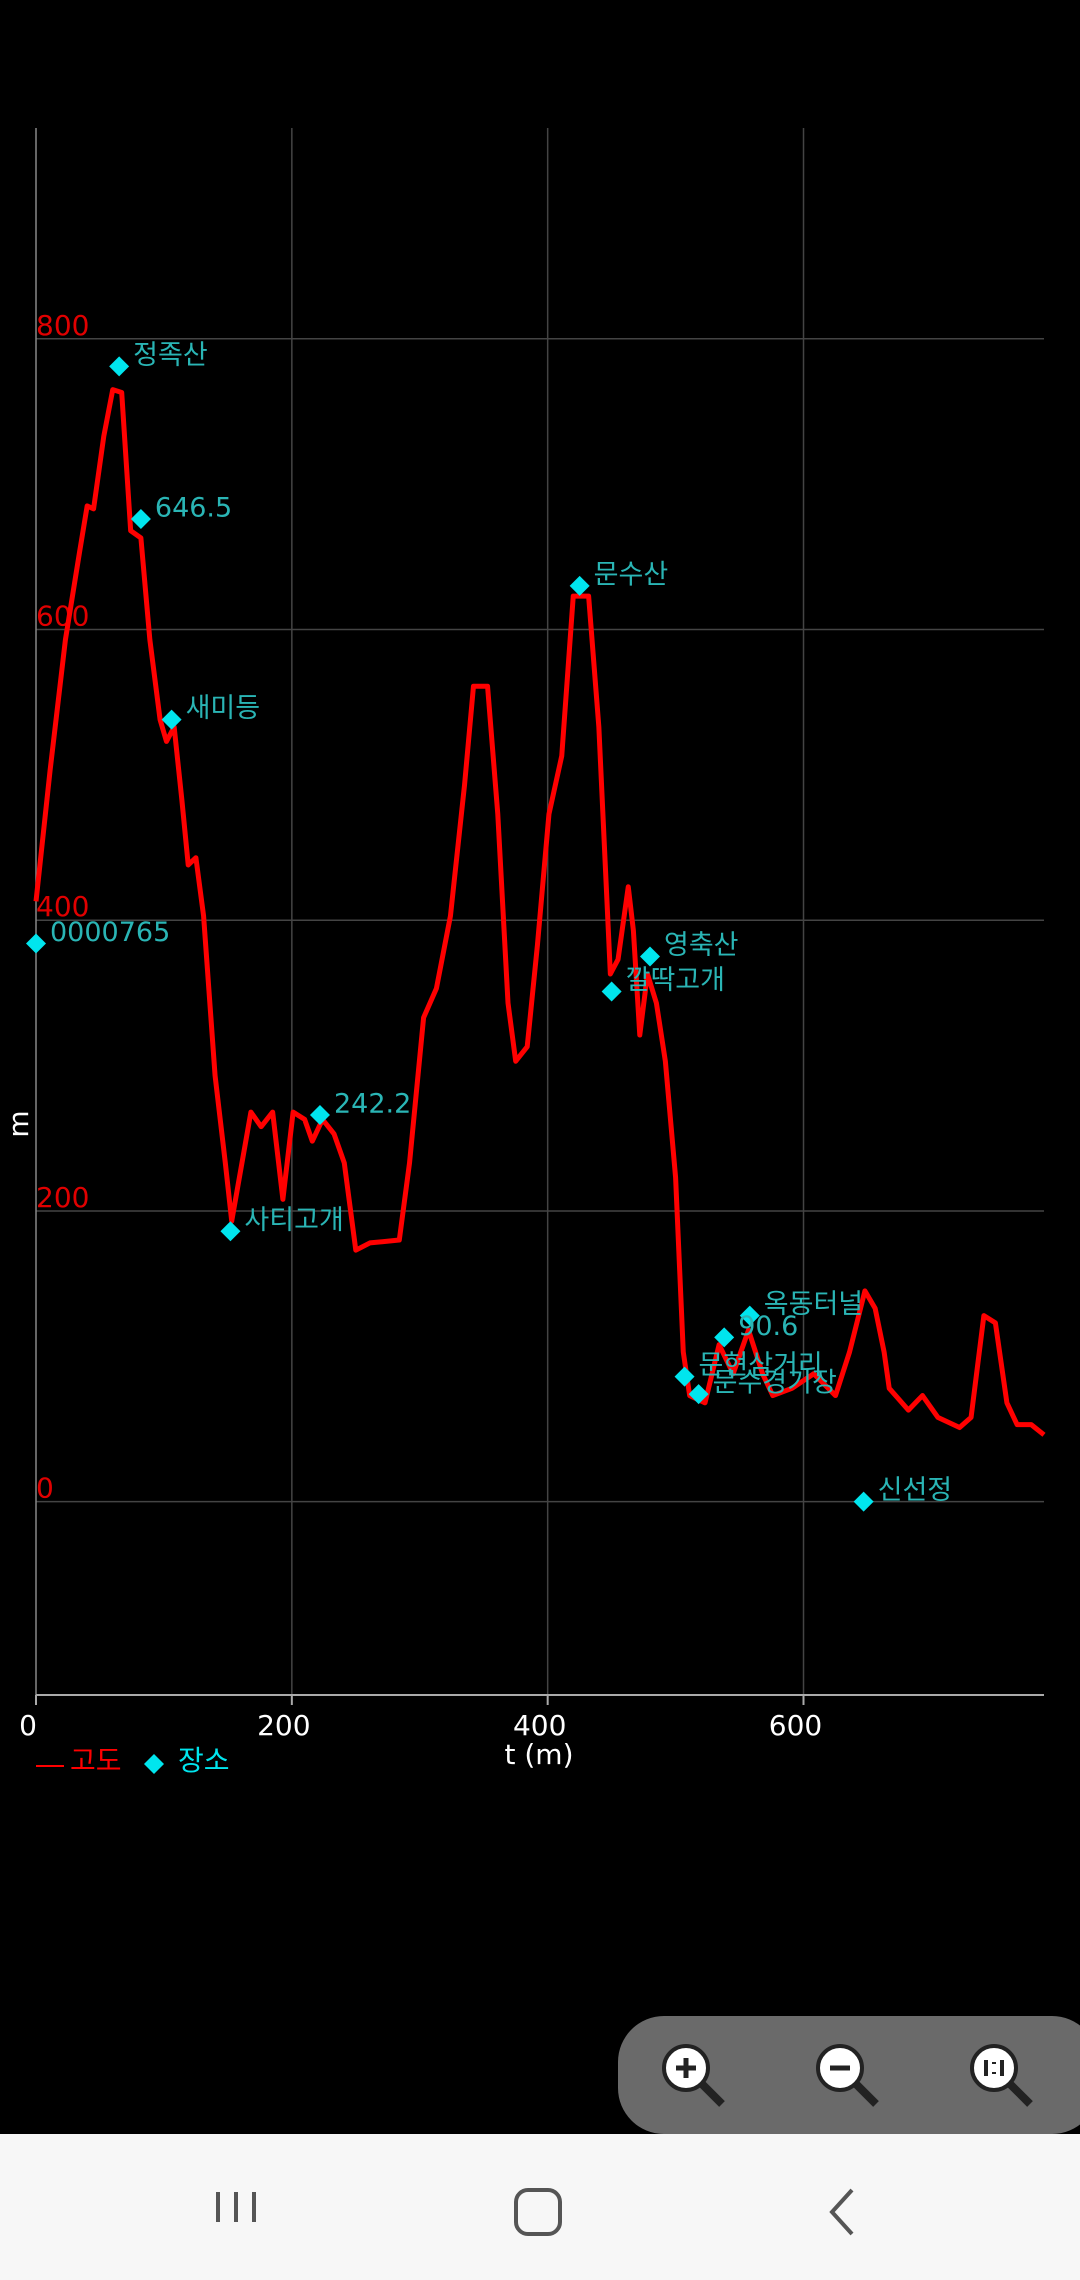 This screenshot has height=2280, width=1080. What do you see at coordinates (775, 1383) in the screenshot?
I see `place-label: 문수경기장` at bounding box center [775, 1383].